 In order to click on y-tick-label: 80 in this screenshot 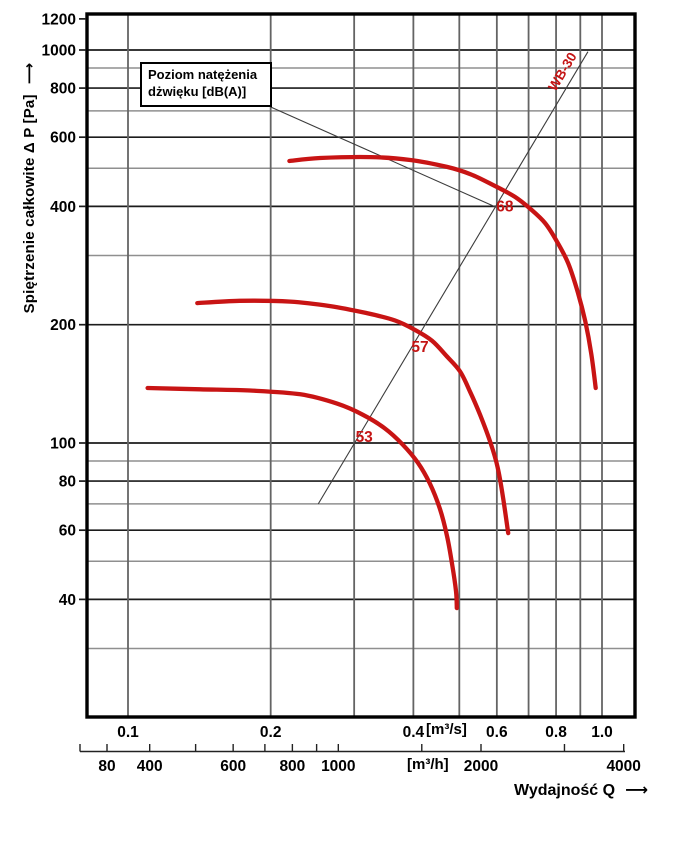, I will do `click(67, 482)`.